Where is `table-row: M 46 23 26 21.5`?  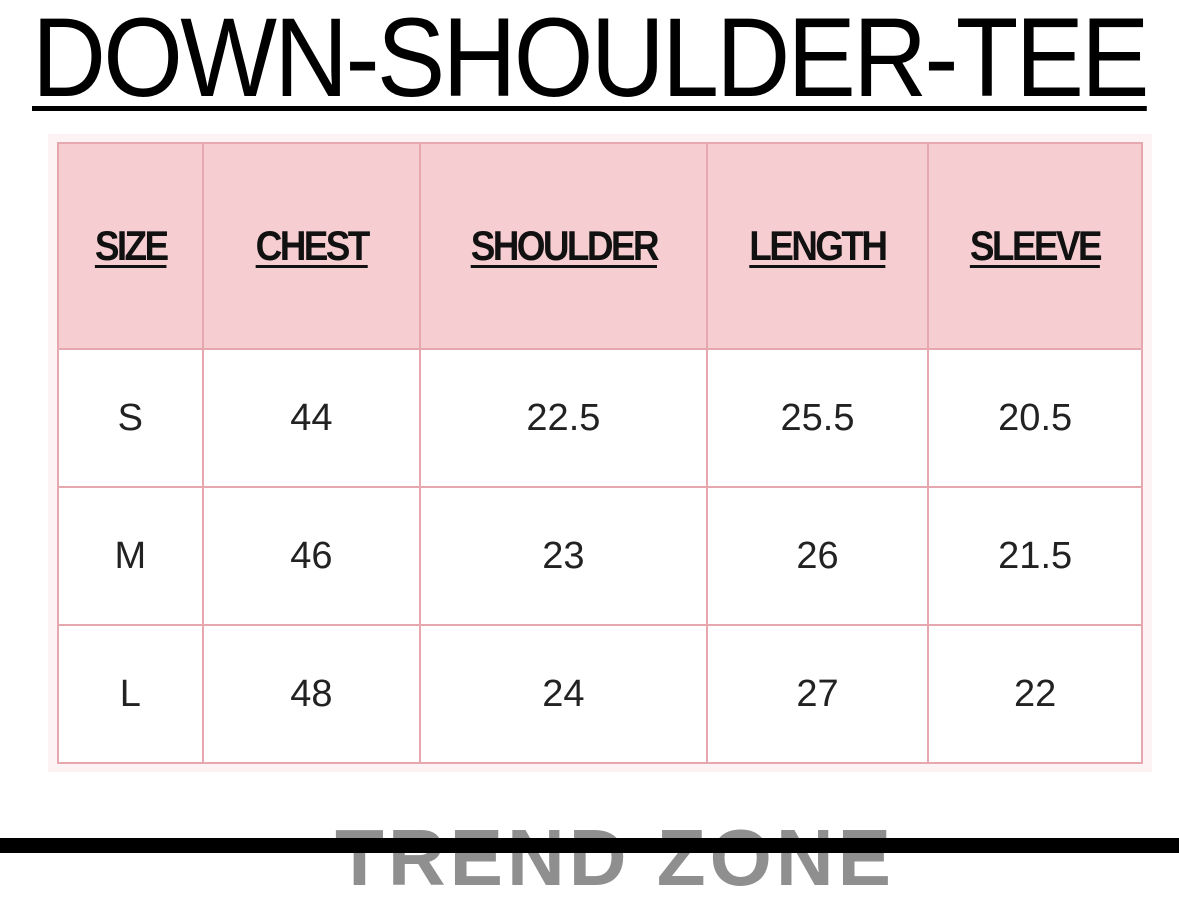 table-row: M 46 23 26 21.5 is located at coordinates (600, 556).